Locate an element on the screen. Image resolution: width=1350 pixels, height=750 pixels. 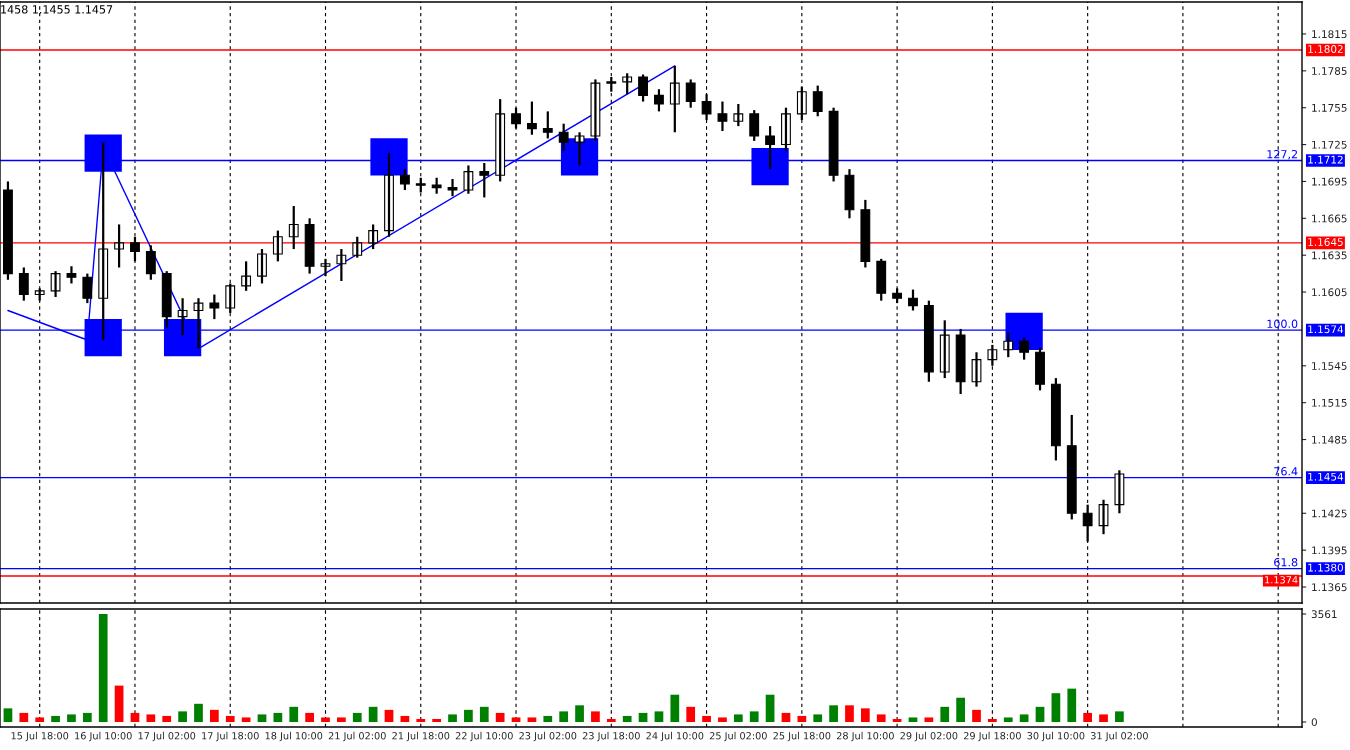
y-tick-label: 3561 is located at coordinates (1324, 614).